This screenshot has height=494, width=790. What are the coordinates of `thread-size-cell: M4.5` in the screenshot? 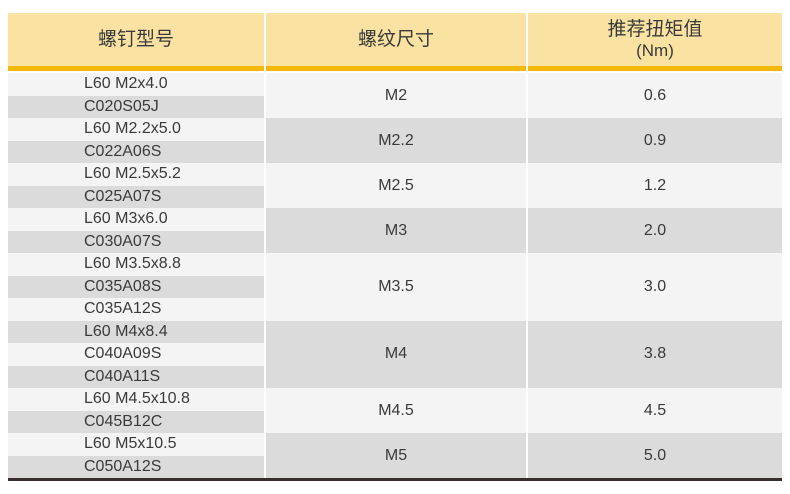 It's located at (396, 410).